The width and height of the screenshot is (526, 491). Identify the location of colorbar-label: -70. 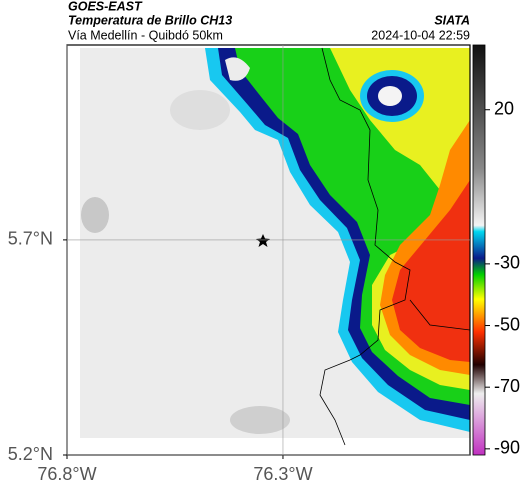
(507, 386).